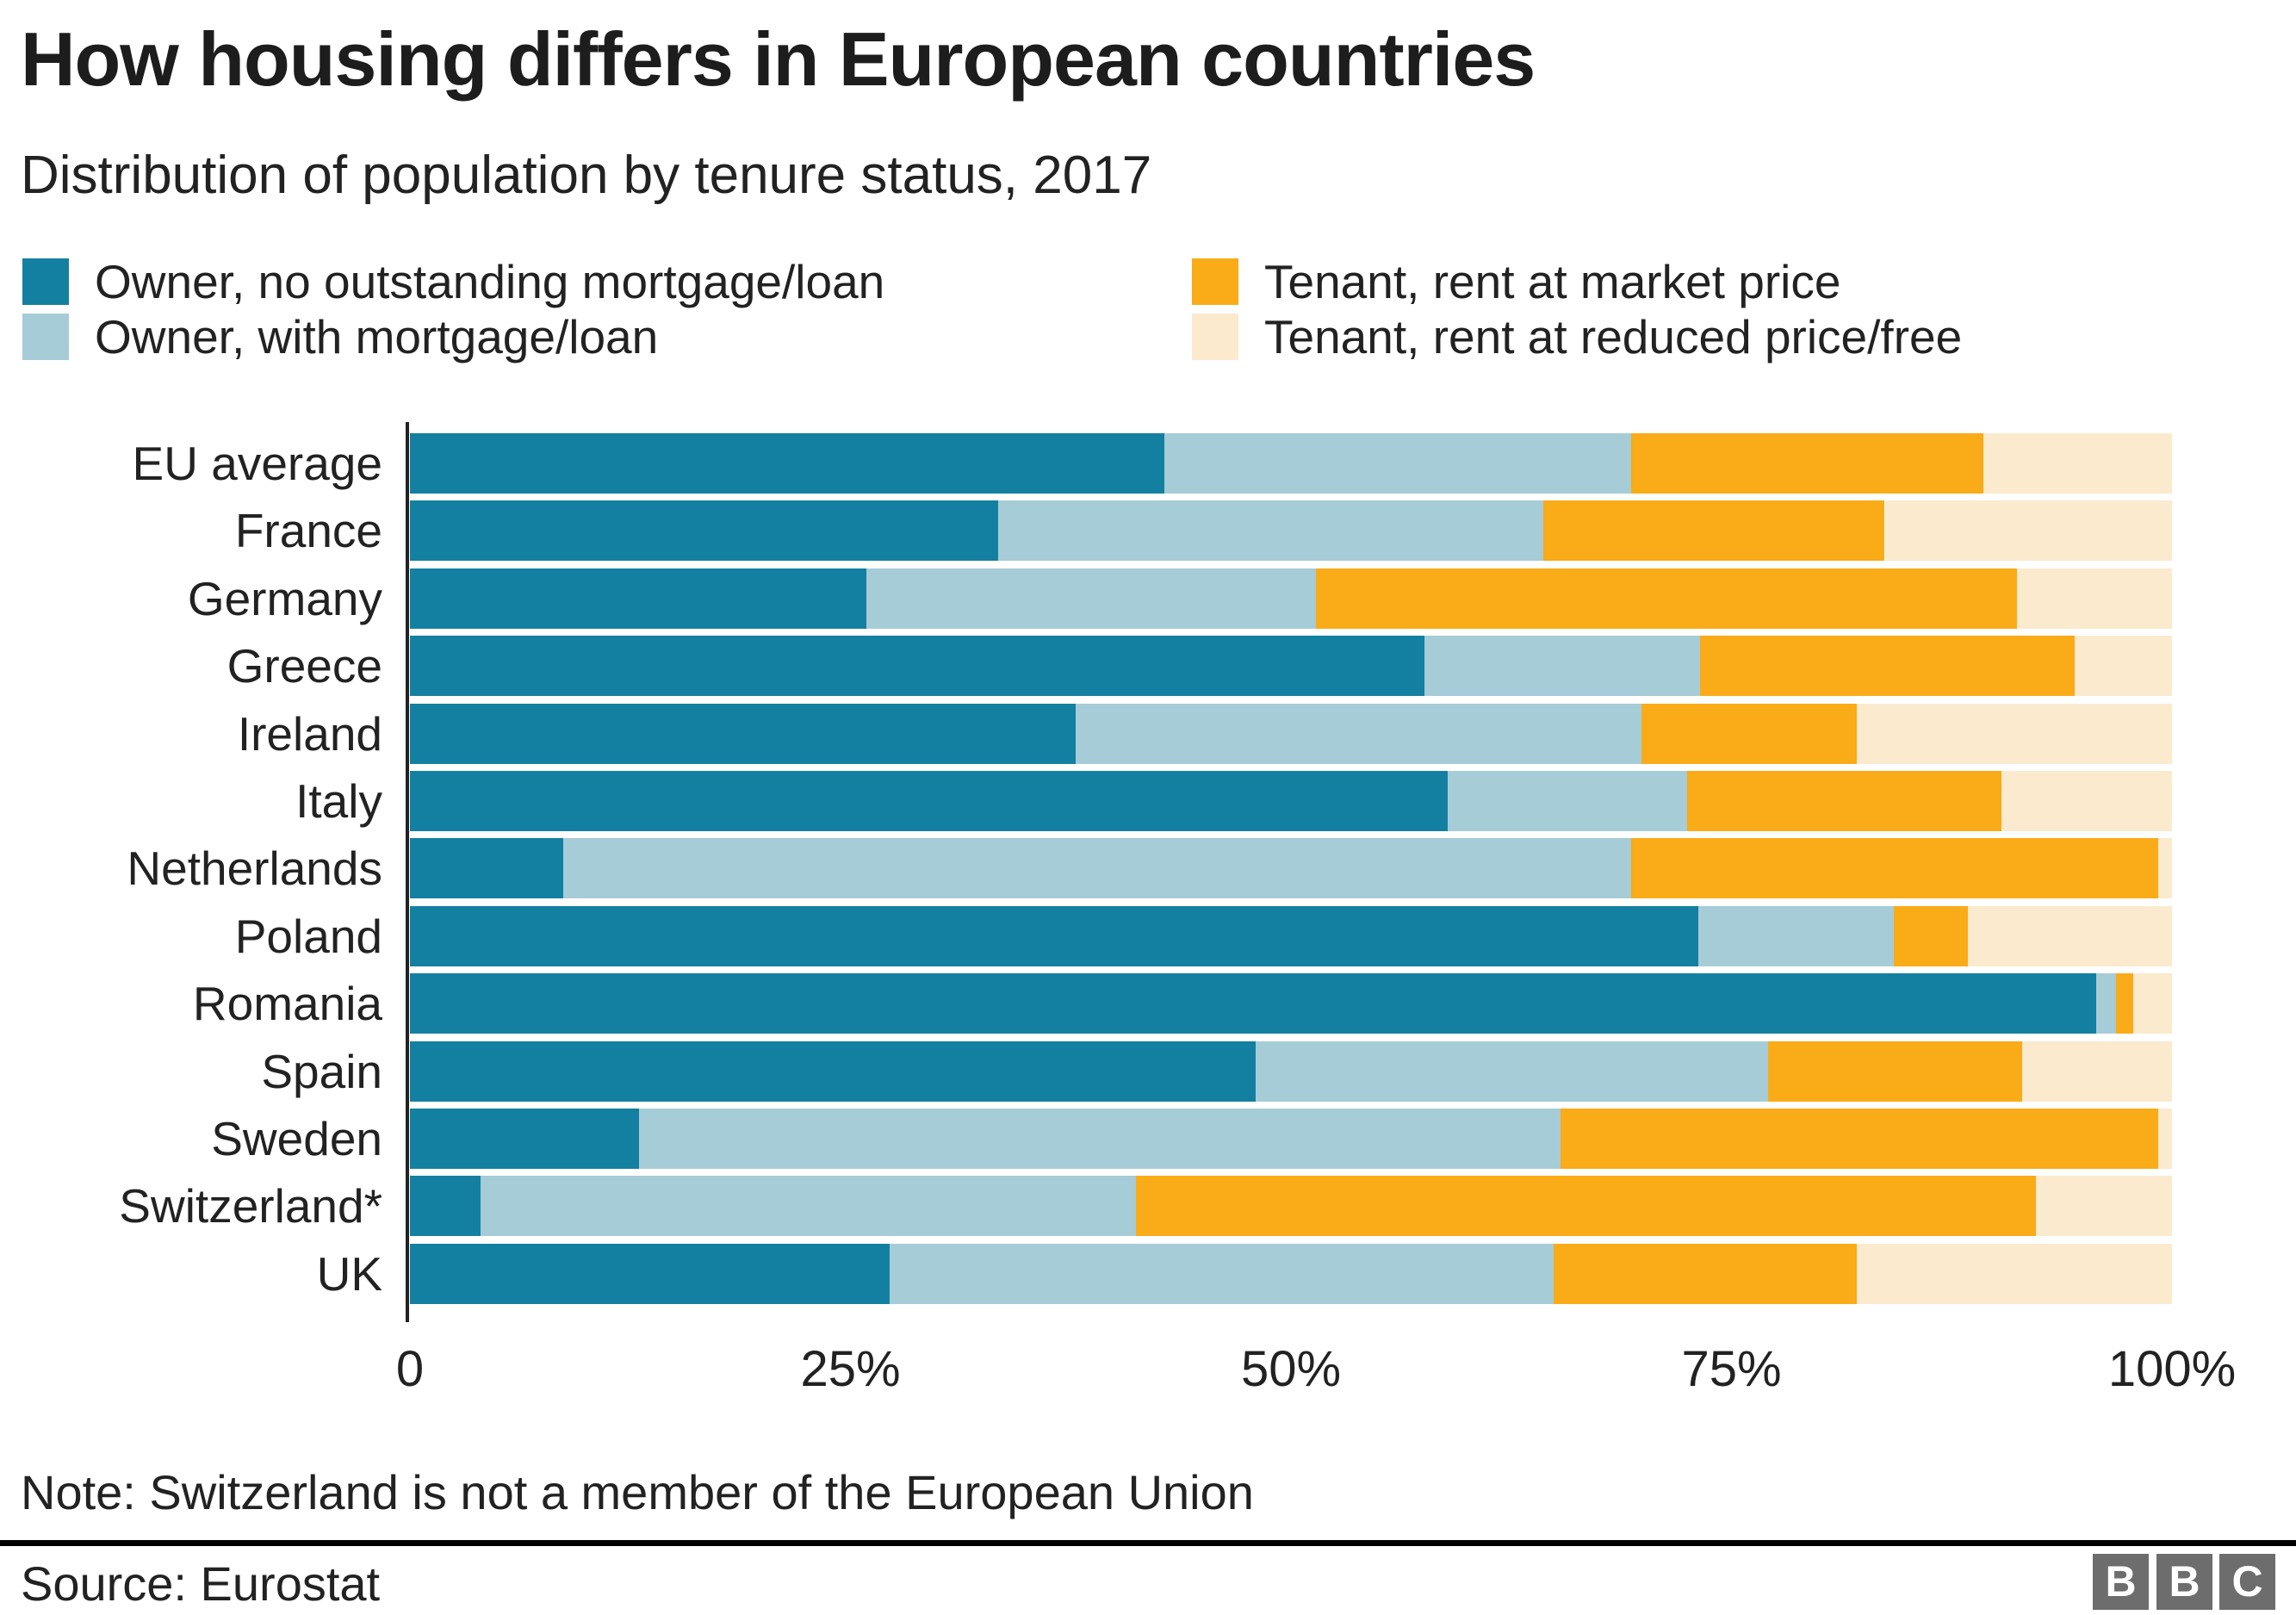  What do you see at coordinates (1613, 336) in the screenshot?
I see `legend-label: Tenant, rent at reduced price/free` at bounding box center [1613, 336].